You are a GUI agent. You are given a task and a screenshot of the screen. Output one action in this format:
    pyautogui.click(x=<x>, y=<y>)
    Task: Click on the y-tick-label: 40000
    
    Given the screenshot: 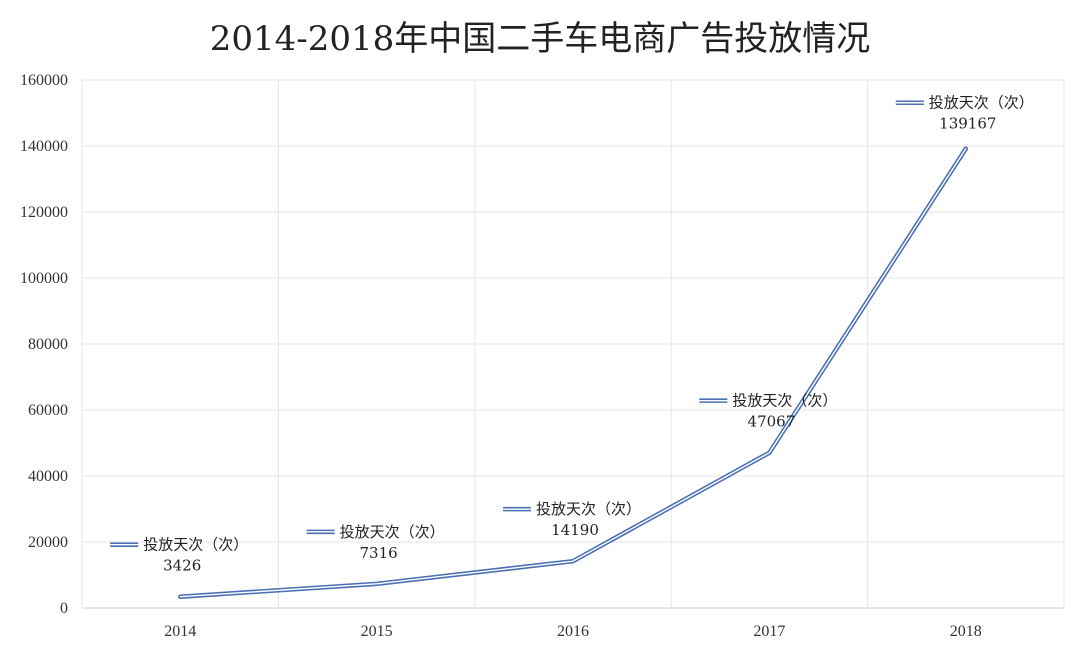 What is the action you would take?
    pyautogui.click(x=48, y=476)
    